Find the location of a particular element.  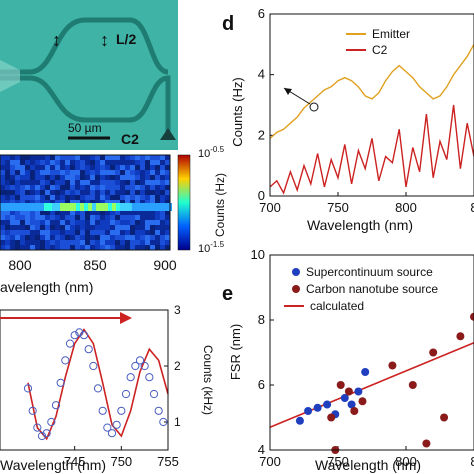

y-tick-label: 6 is located at coordinates (261, 13).